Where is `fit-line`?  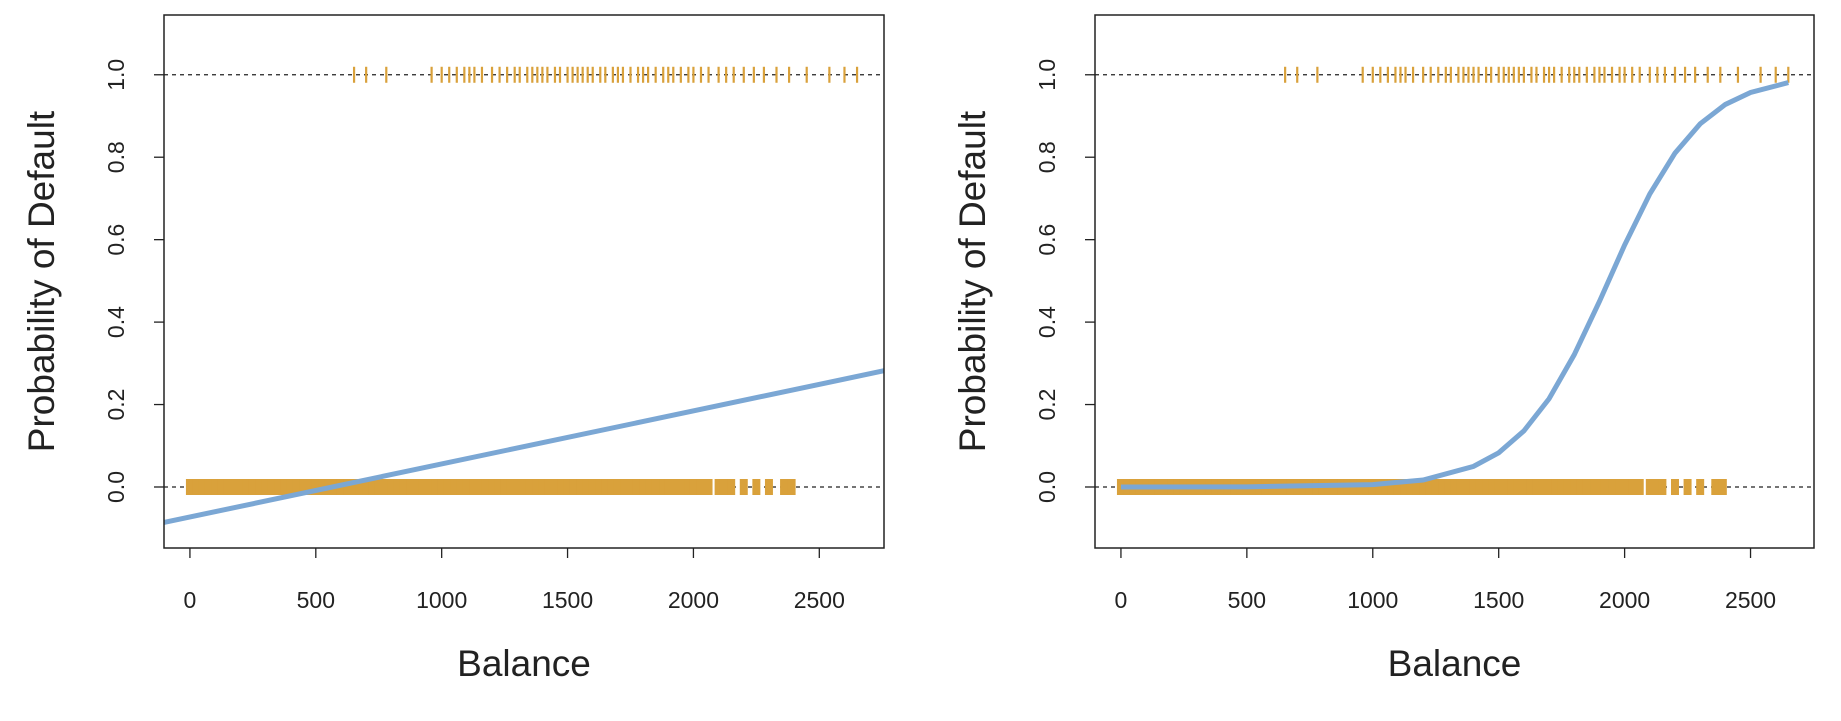 fit-line is located at coordinates (524, 446).